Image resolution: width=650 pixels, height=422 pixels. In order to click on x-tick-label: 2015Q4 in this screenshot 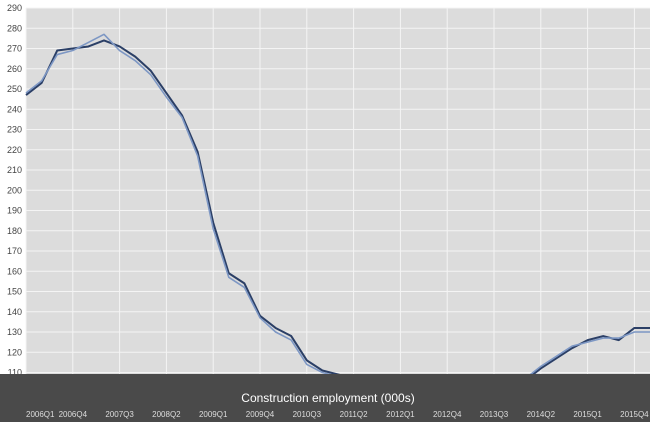, I will do `click(634, 414)`.